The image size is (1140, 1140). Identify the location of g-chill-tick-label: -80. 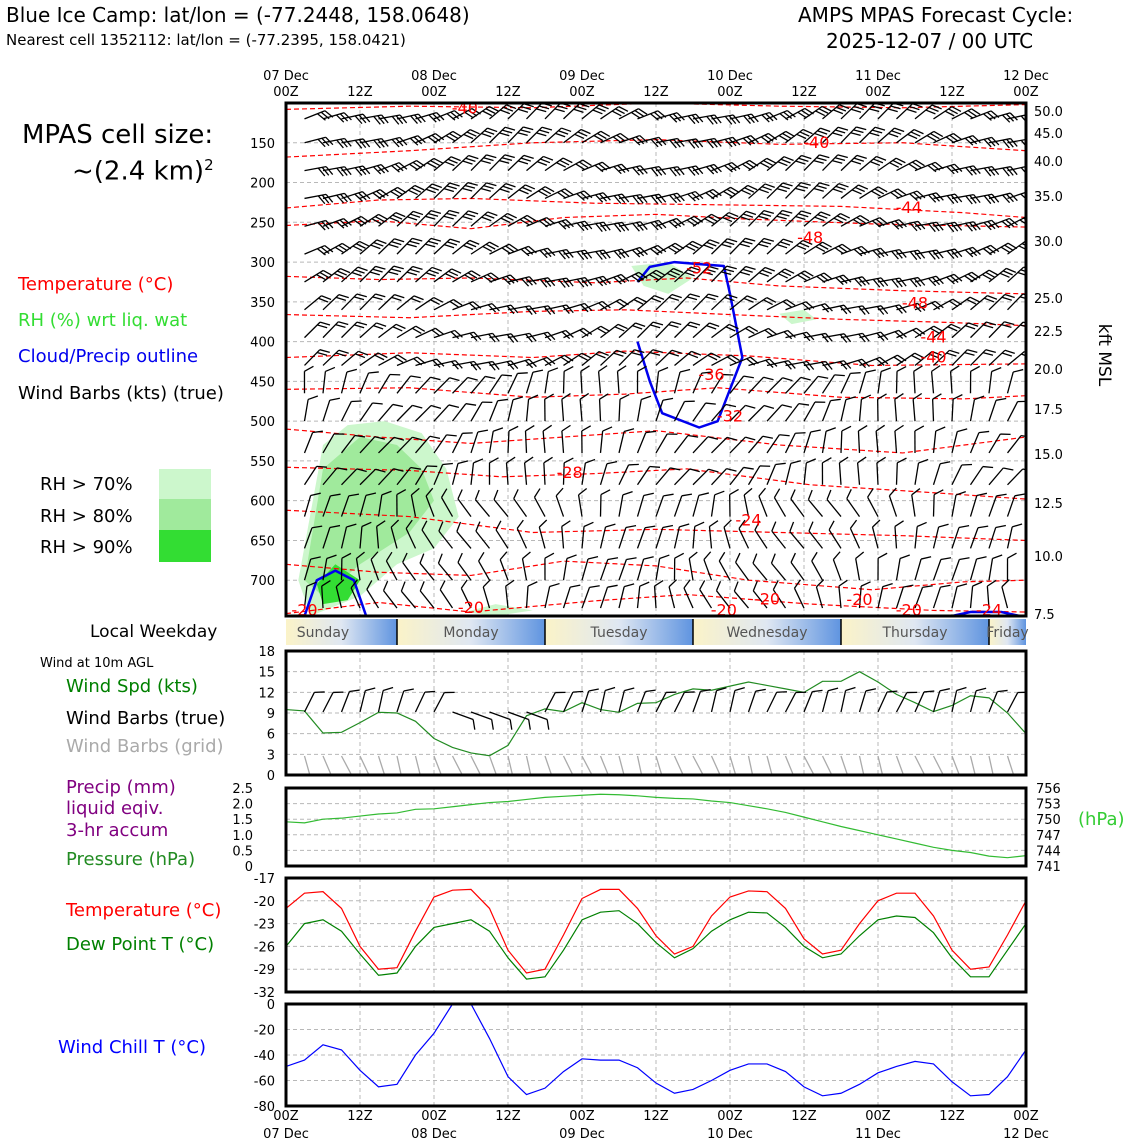
(264, 1107).